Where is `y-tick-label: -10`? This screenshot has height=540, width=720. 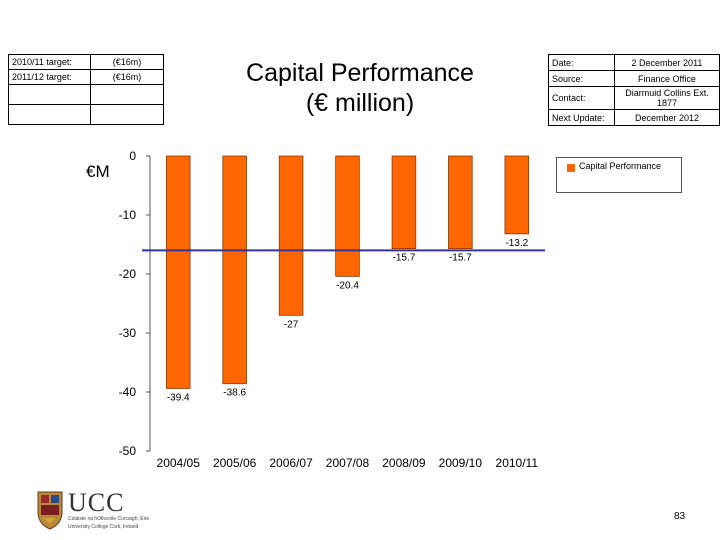 y-tick-label: -10 is located at coordinates (128, 215).